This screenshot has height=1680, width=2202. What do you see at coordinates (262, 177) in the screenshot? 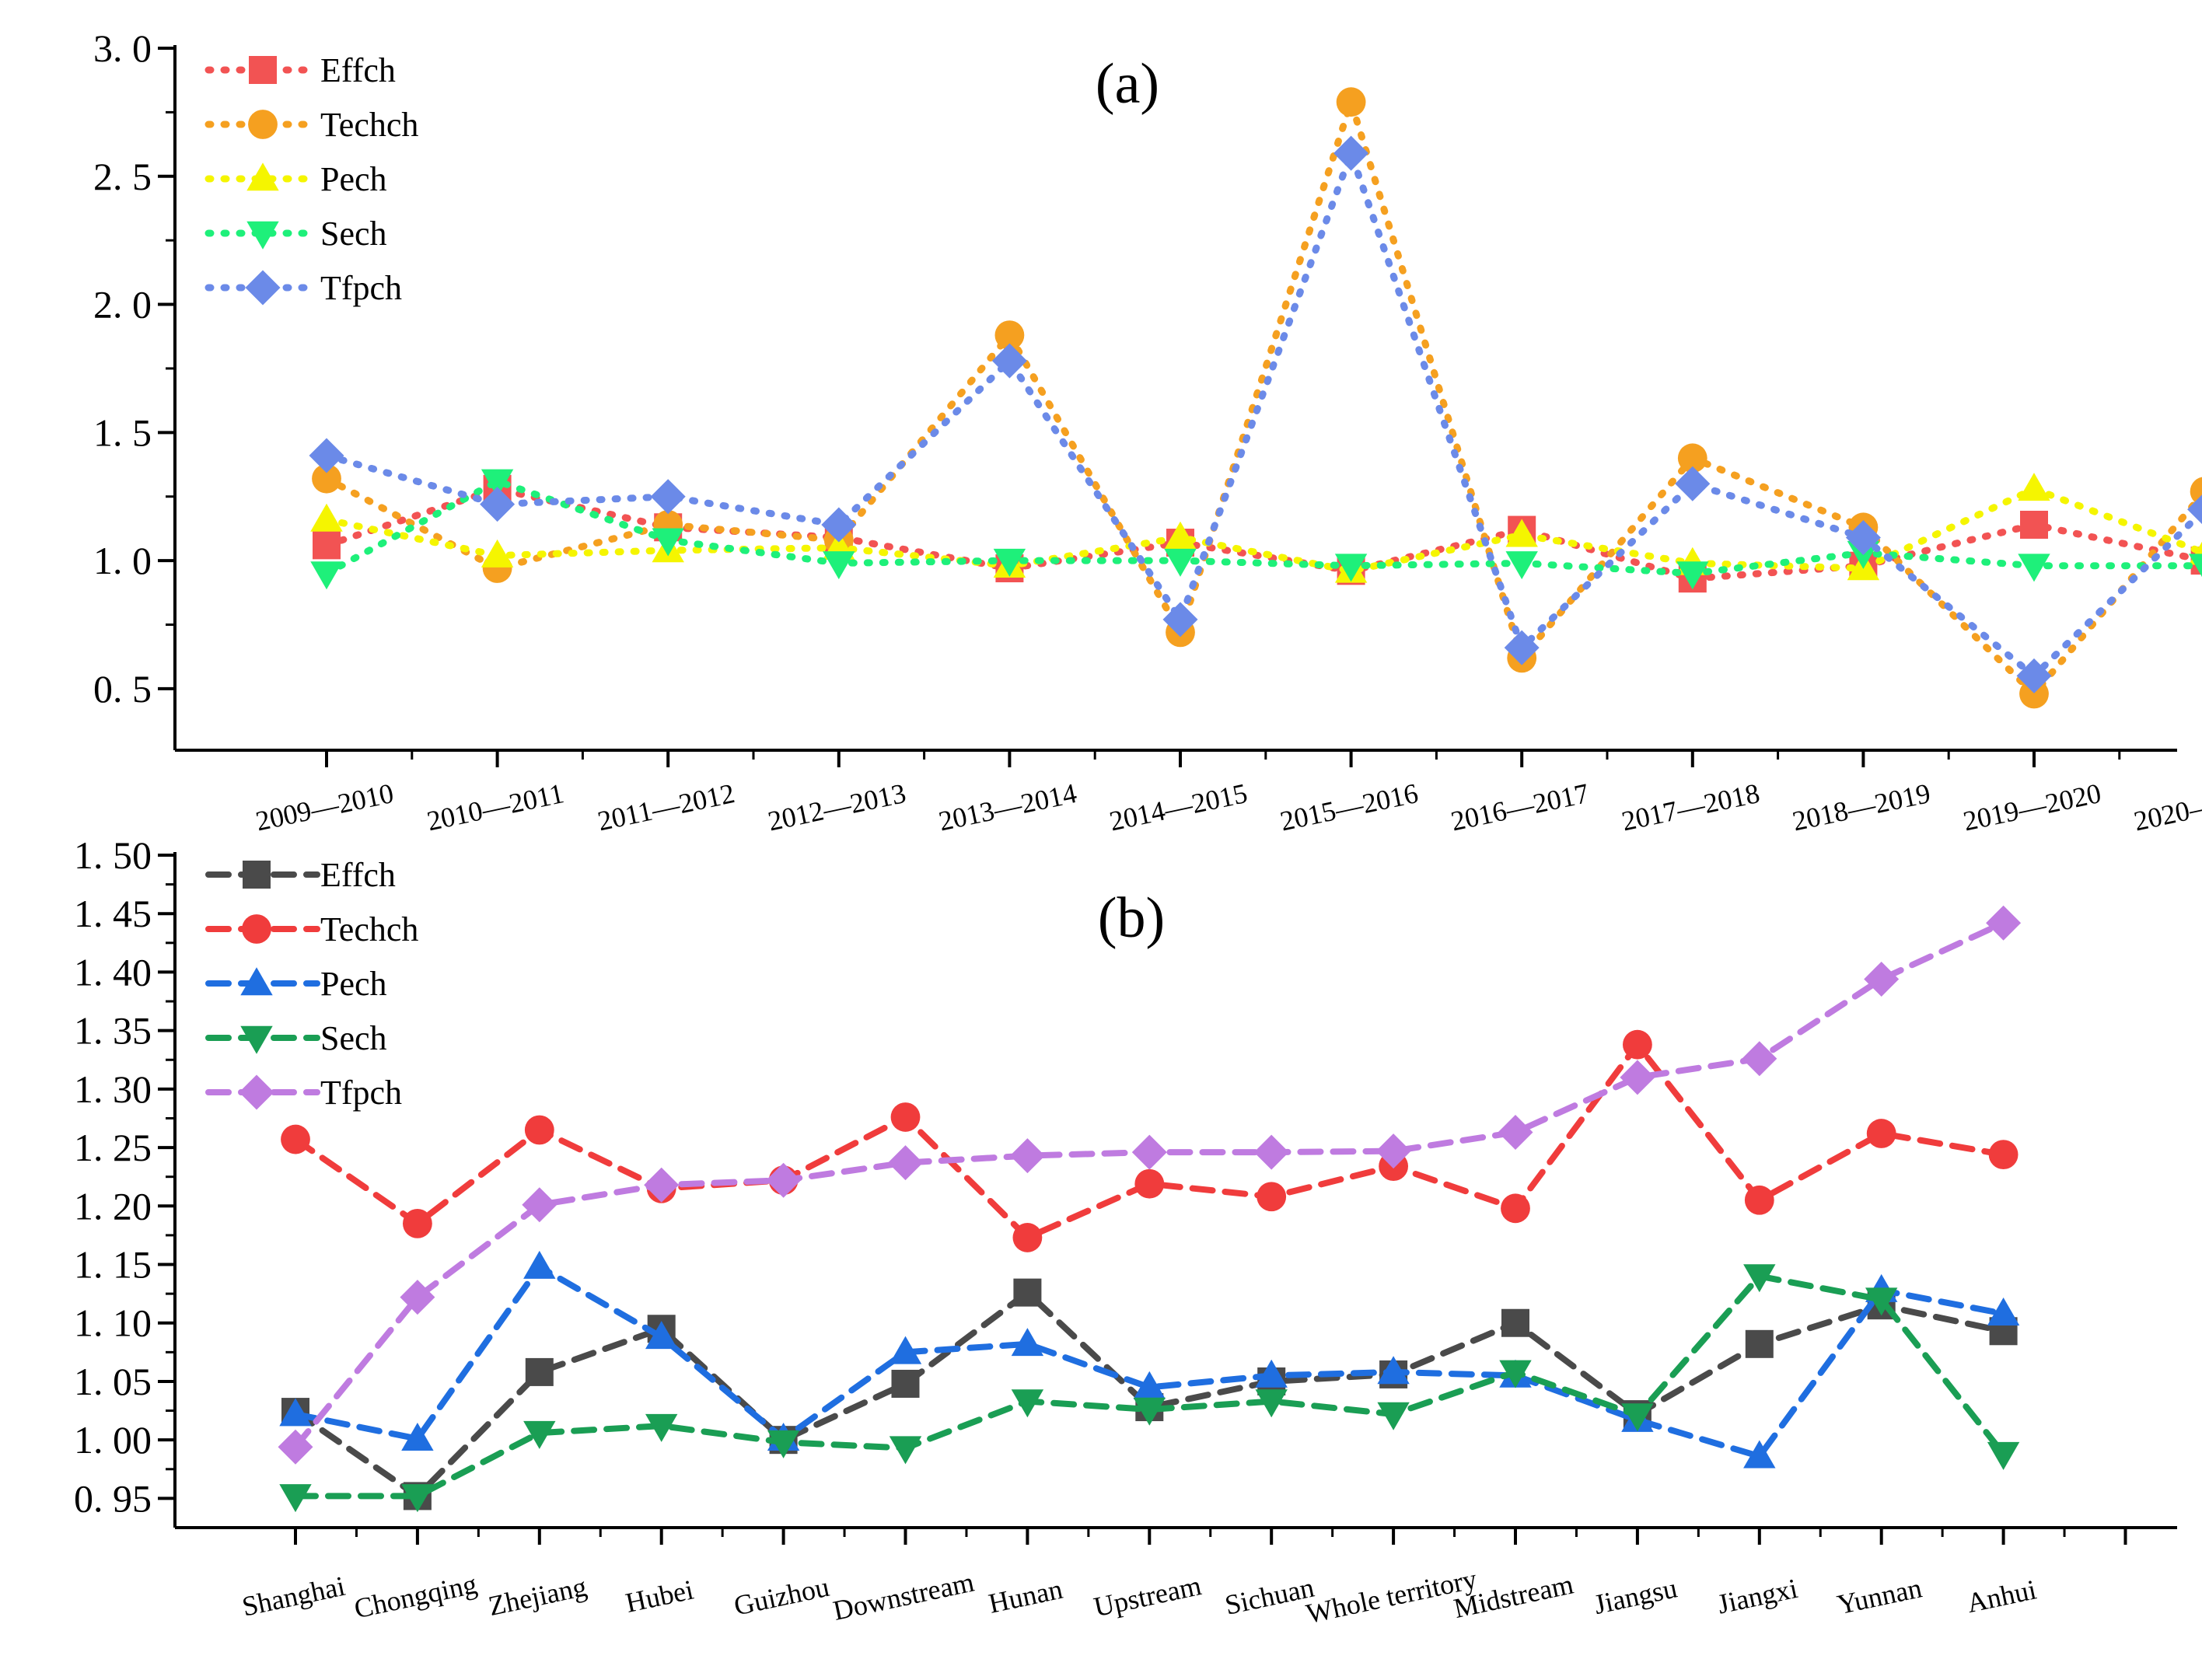
I see `legend-marker-pech` at bounding box center [262, 177].